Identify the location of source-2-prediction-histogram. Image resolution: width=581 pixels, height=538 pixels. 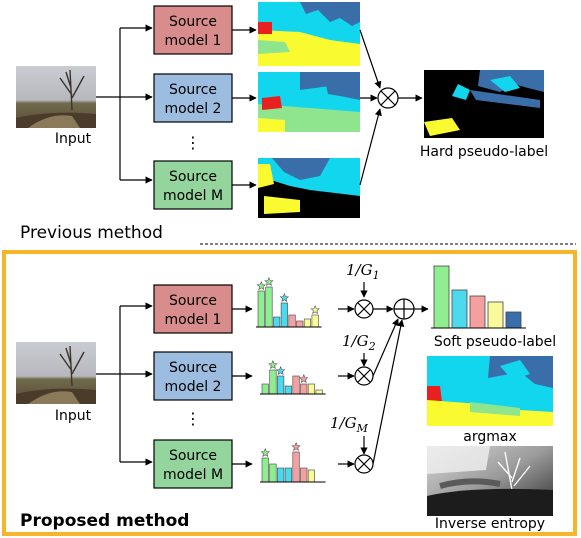
(293, 377).